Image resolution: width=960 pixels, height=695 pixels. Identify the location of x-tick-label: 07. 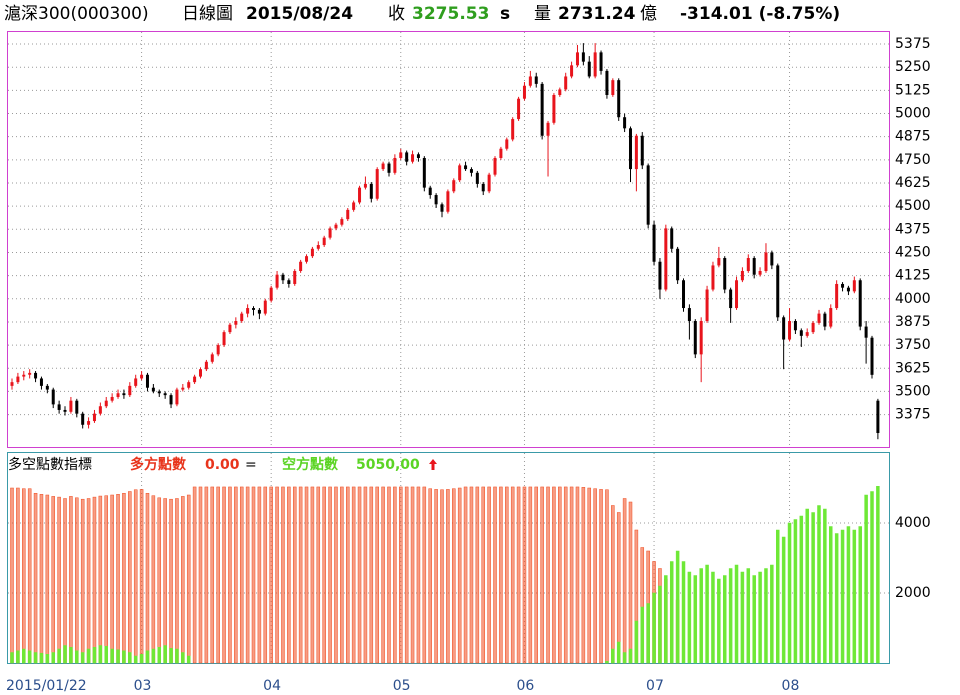
(655, 686).